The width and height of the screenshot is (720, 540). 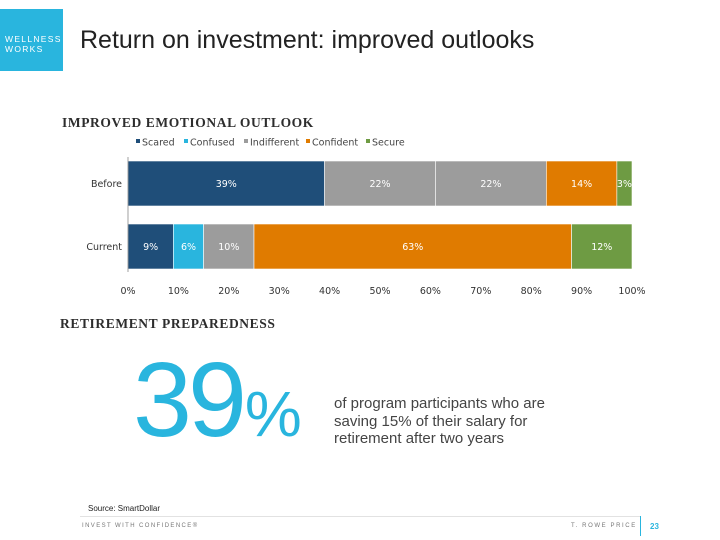 I want to click on category-label-current: Current, so click(x=104, y=247).